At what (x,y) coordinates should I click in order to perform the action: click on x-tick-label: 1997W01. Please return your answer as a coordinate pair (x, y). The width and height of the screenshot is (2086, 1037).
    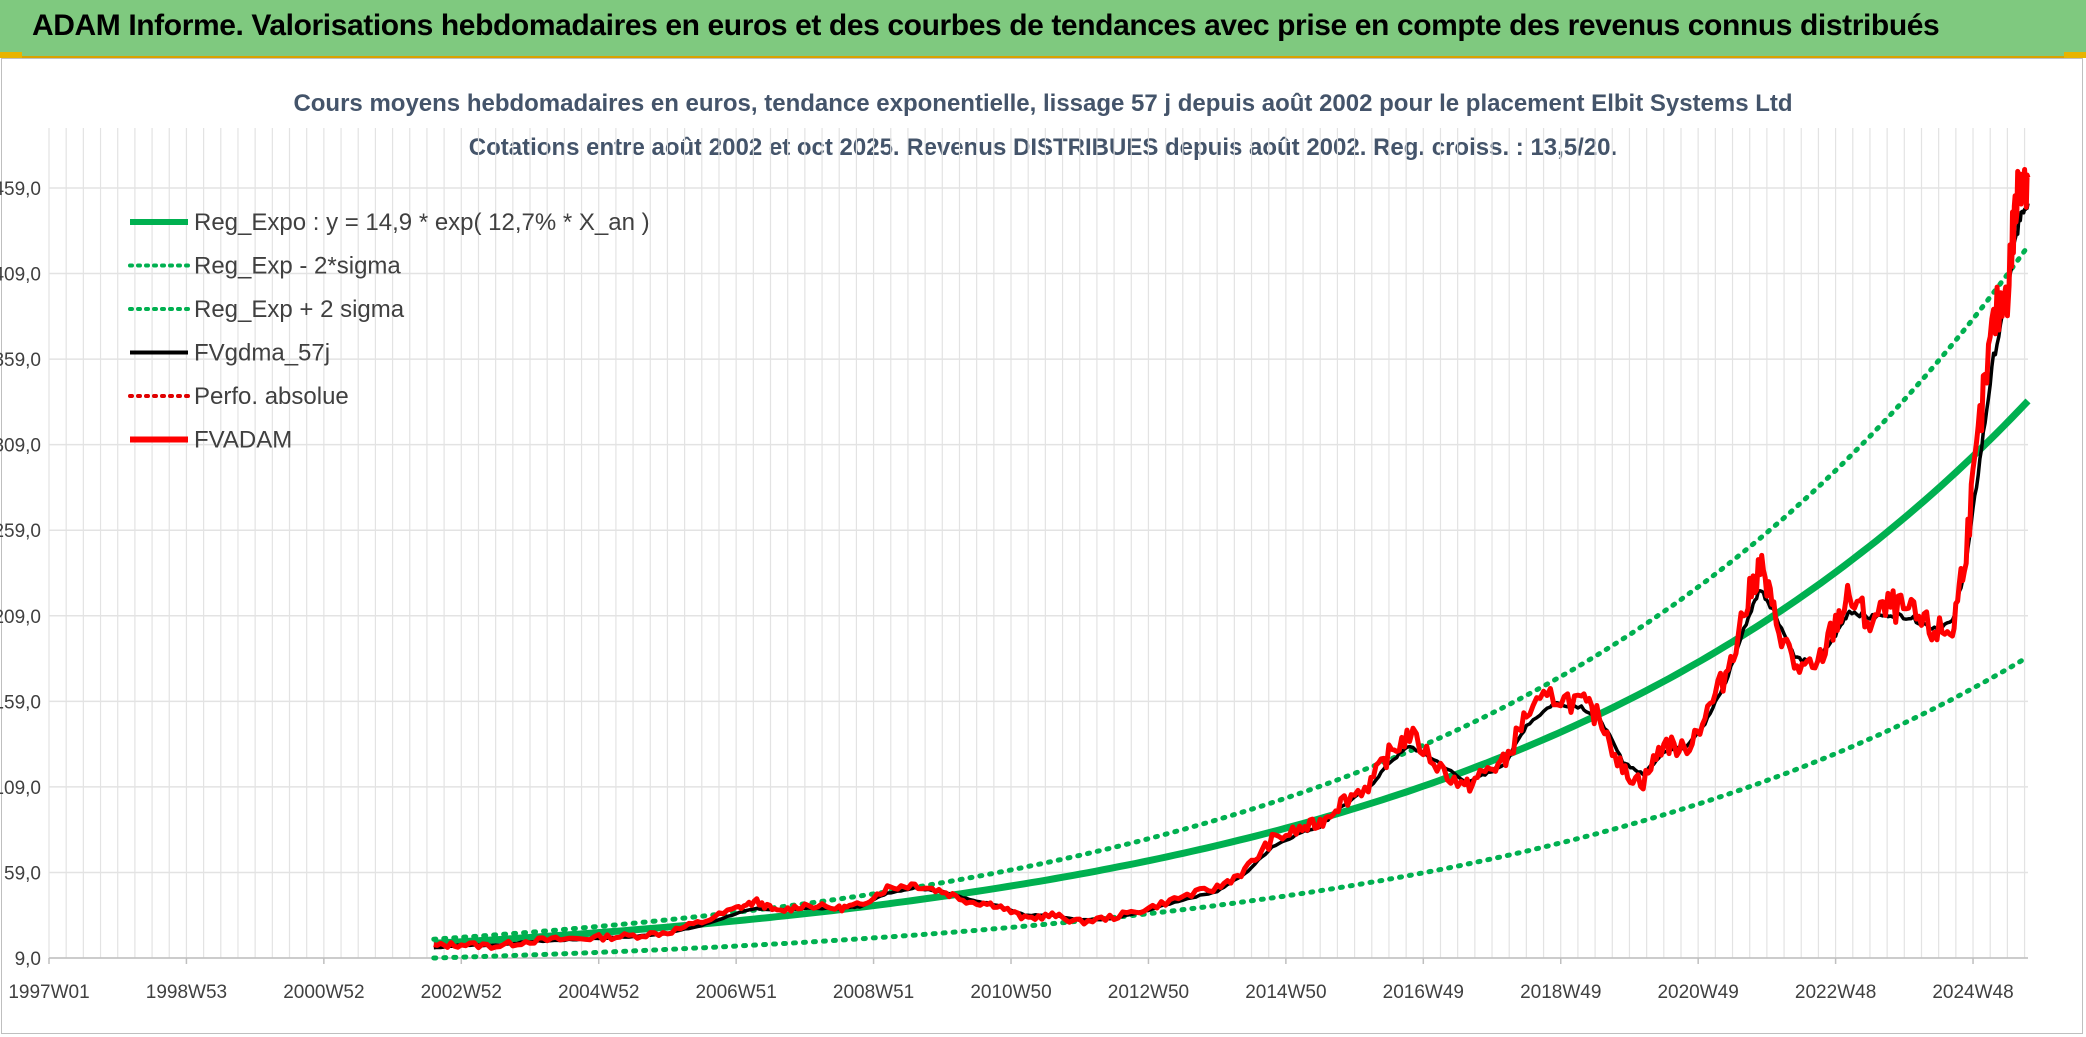
    Looking at the image, I should click on (48, 992).